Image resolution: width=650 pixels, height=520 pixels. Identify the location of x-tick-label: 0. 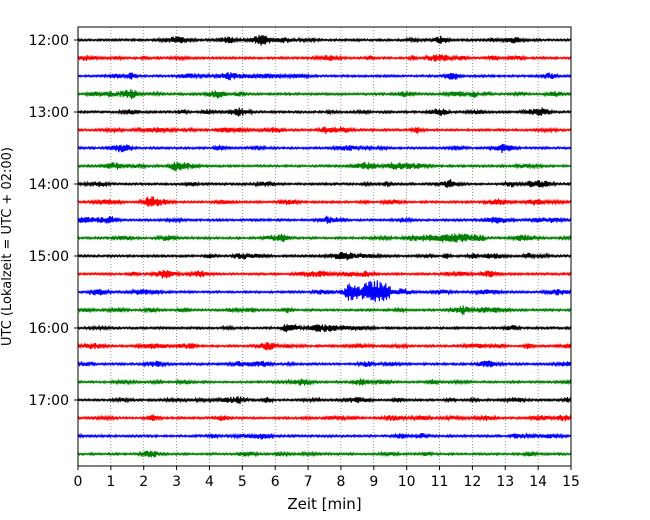
(78, 482).